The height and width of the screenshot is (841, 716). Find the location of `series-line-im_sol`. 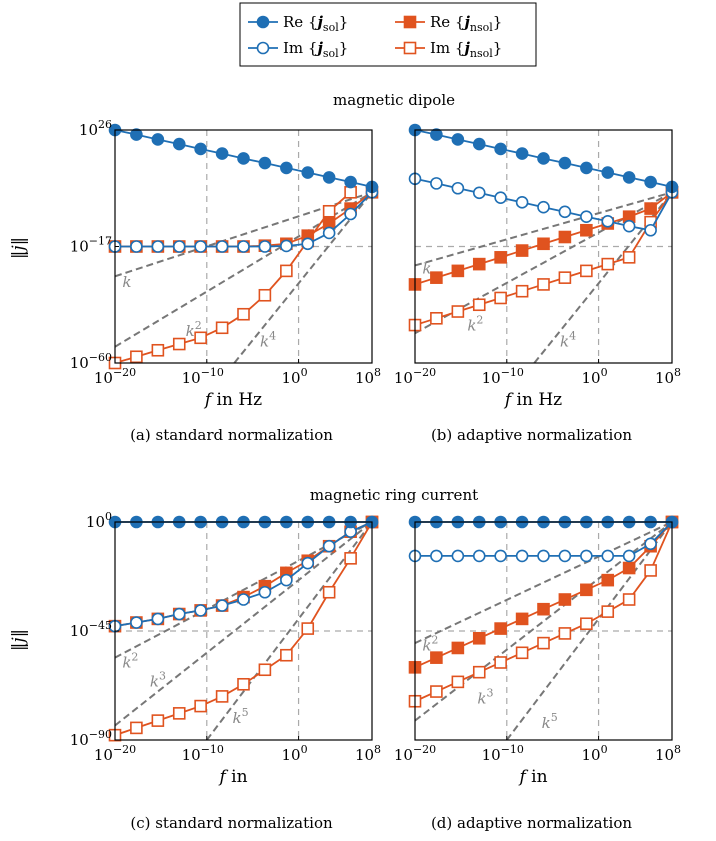

series-line-im_sol is located at coordinates (243, 574).